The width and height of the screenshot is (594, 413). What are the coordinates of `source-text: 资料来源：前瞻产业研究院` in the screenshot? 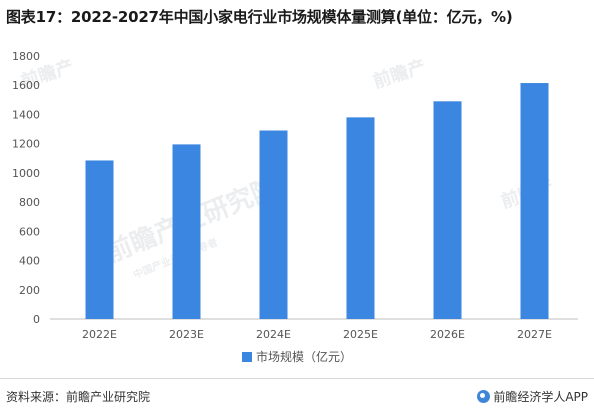 It's located at (78, 397).